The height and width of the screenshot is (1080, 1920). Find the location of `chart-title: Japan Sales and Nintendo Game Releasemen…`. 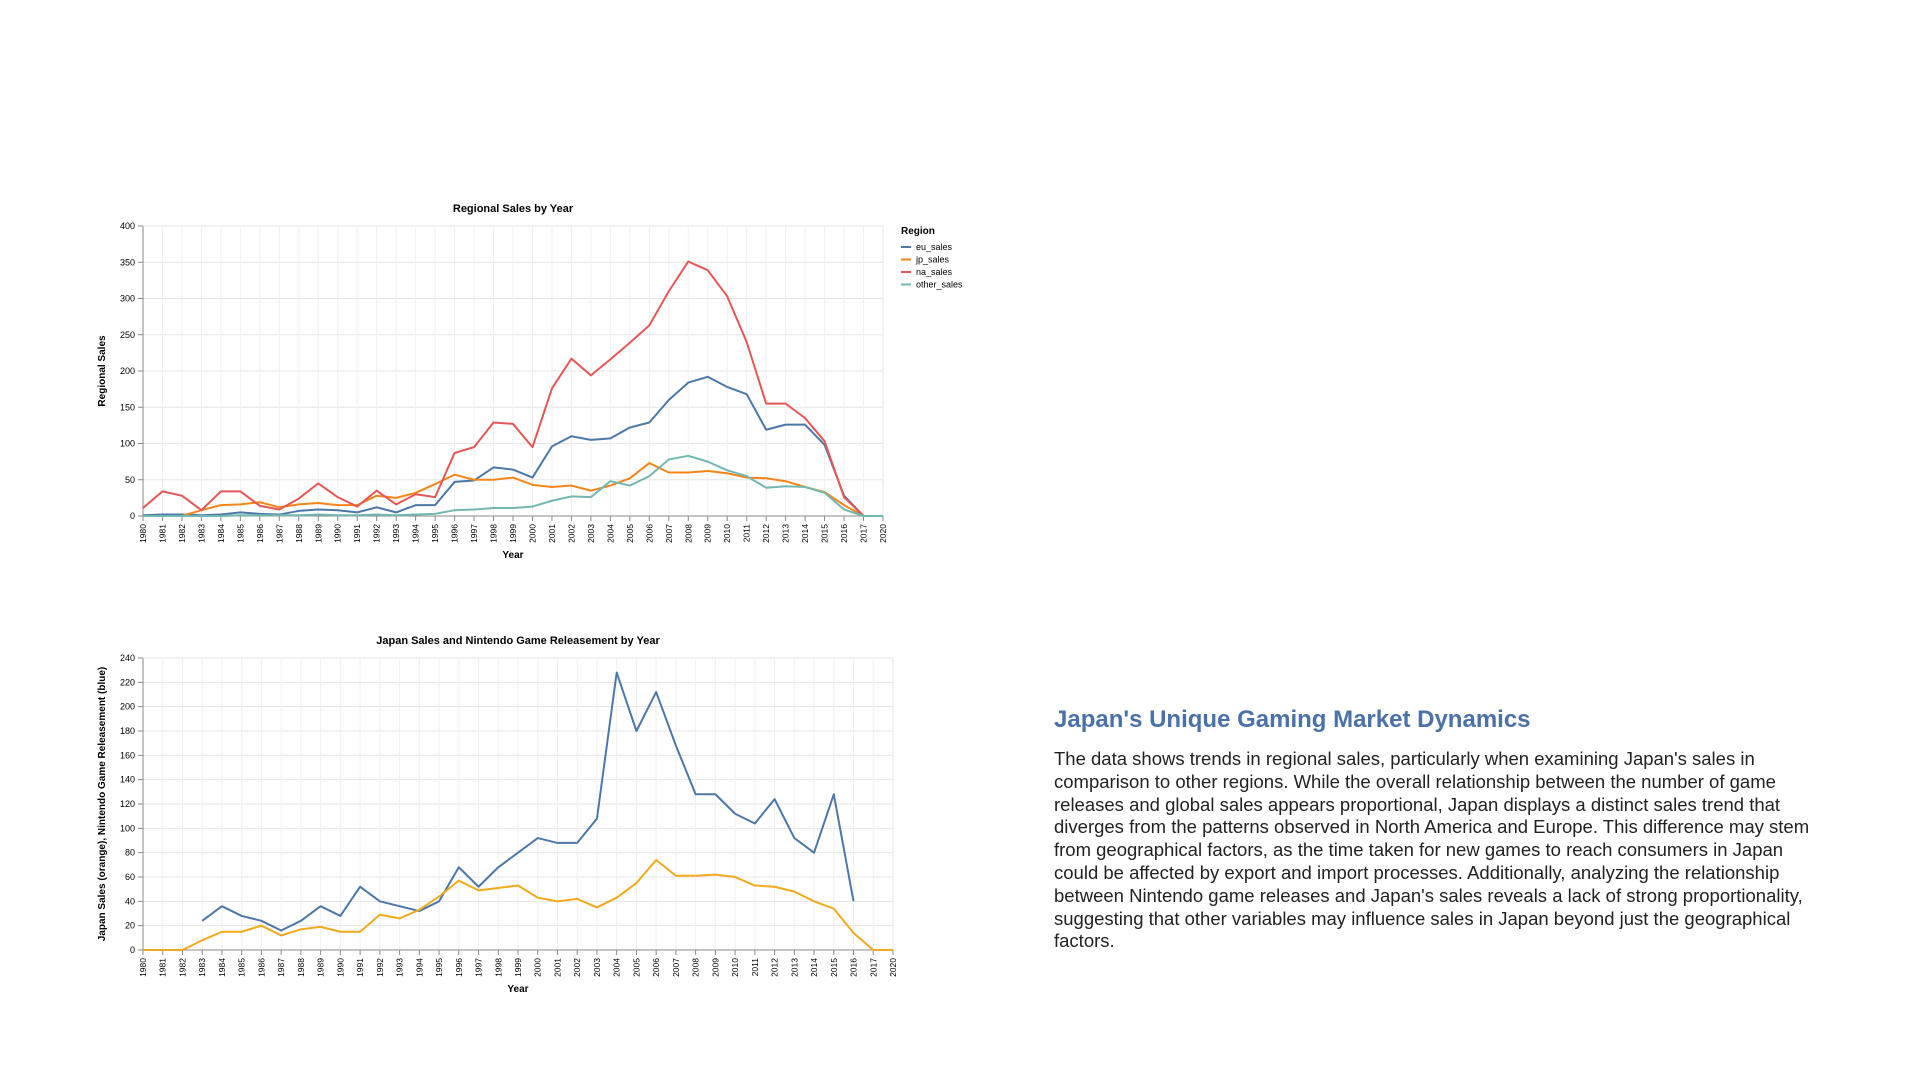

chart-title: Japan Sales and Nintendo Game Releasemen… is located at coordinates (518, 641).